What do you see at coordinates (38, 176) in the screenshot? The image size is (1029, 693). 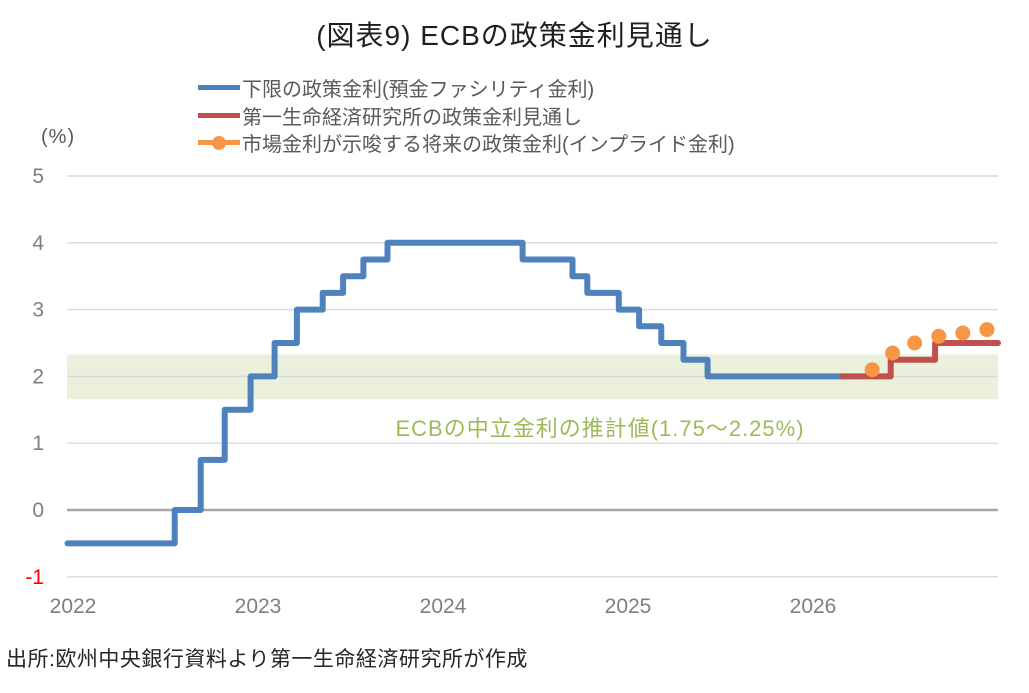 I see `y-tick-label: 5` at bounding box center [38, 176].